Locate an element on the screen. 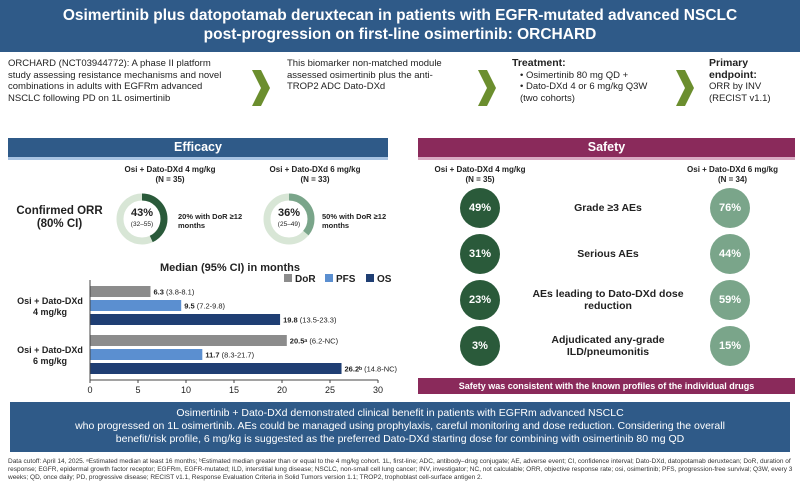 The height and width of the screenshot is (500, 800). orr-donut-4mg is located at coordinates (142, 219).